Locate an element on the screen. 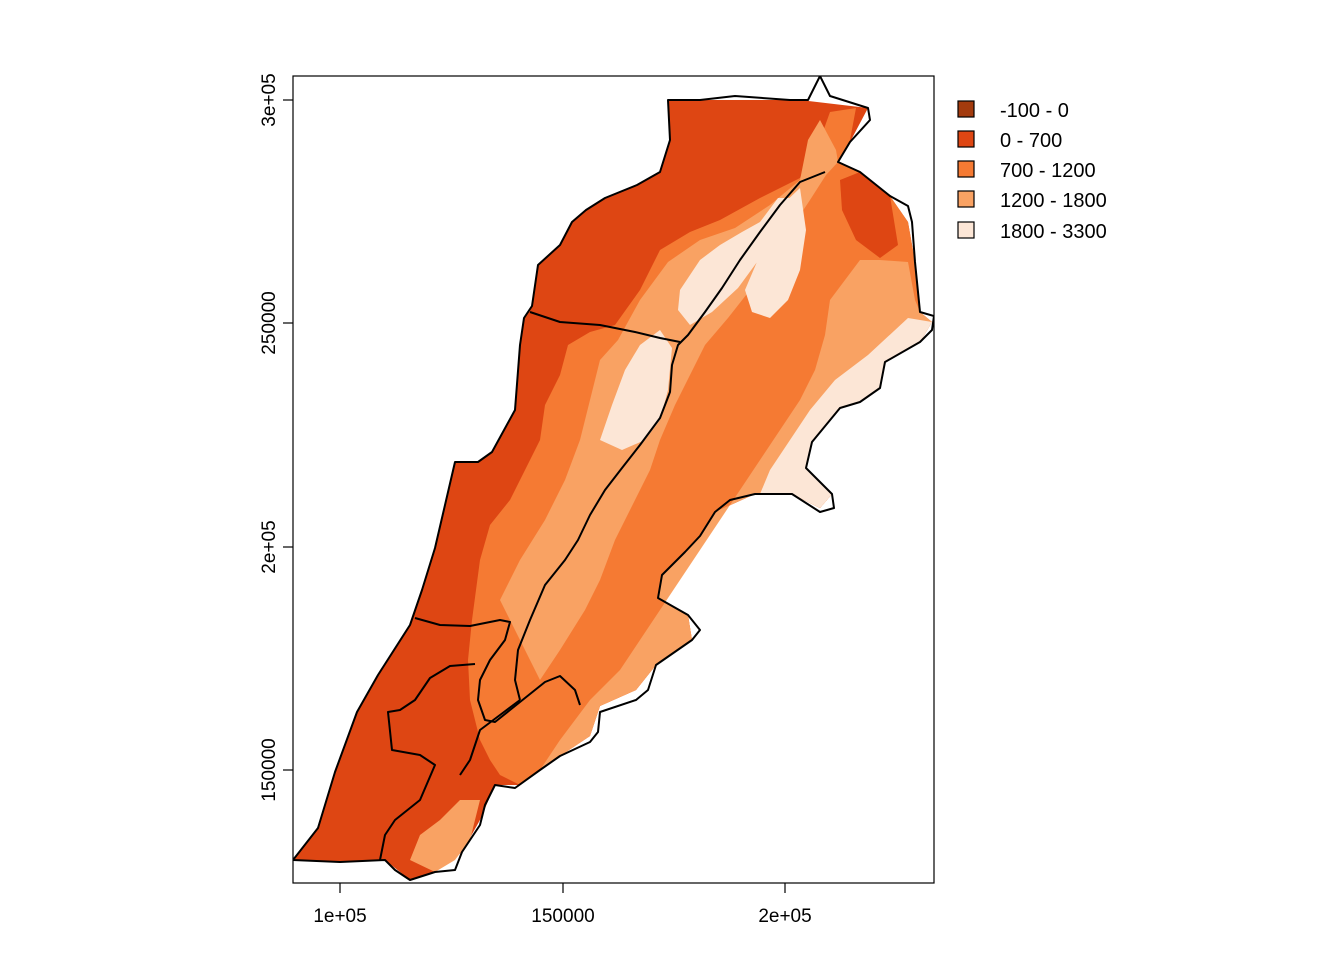  district-line-south-mid is located at coordinates (497, 670).